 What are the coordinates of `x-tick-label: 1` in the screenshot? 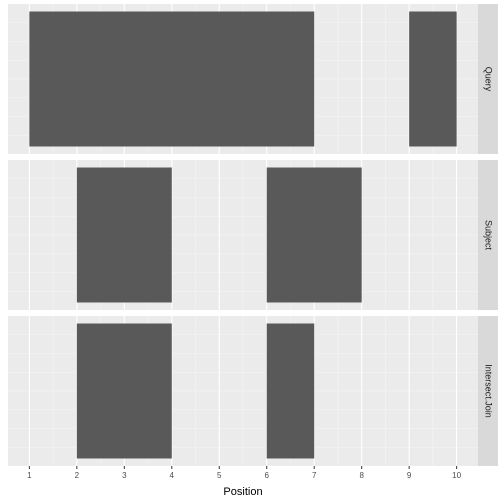 It's located at (29, 475).